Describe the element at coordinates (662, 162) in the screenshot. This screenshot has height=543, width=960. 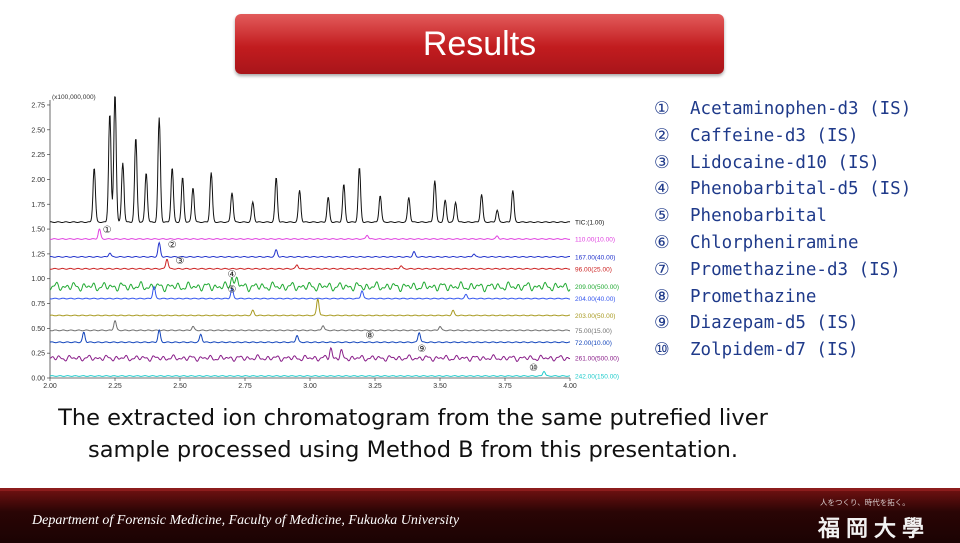
I see `legend-number: ③` at that location.